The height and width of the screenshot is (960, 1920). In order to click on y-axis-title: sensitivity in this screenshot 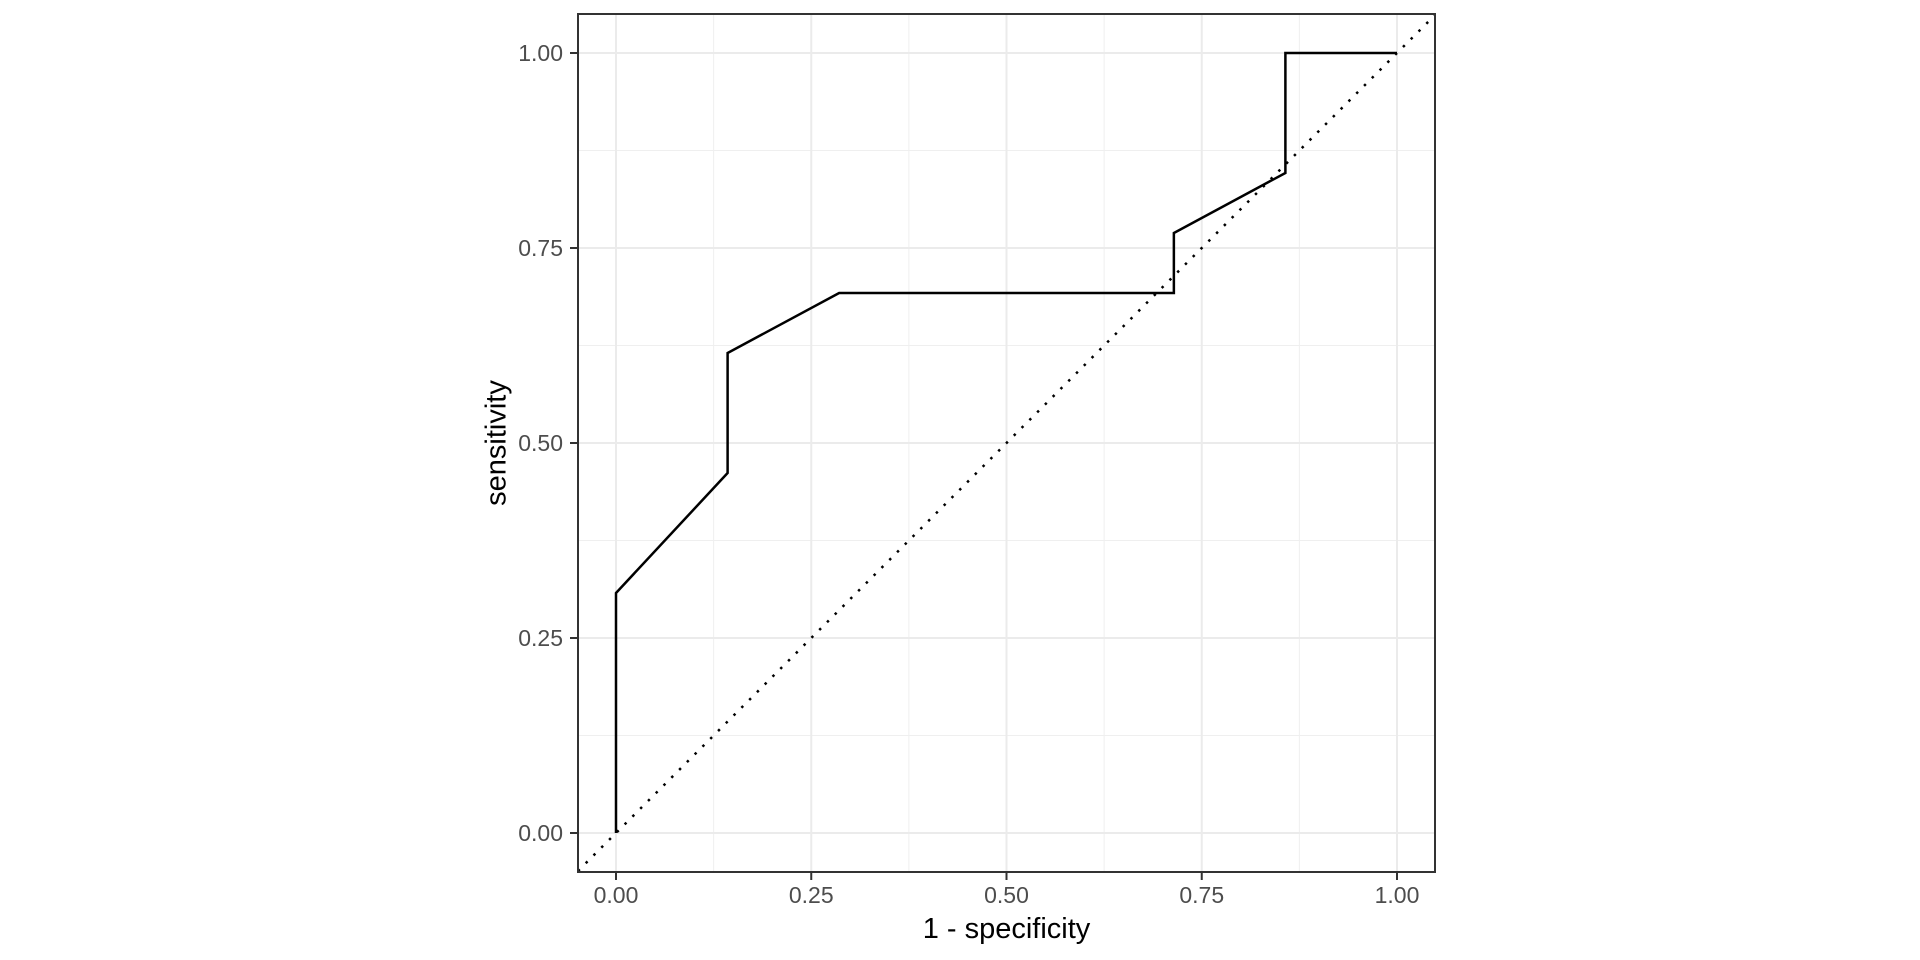, I will do `click(496, 443)`.